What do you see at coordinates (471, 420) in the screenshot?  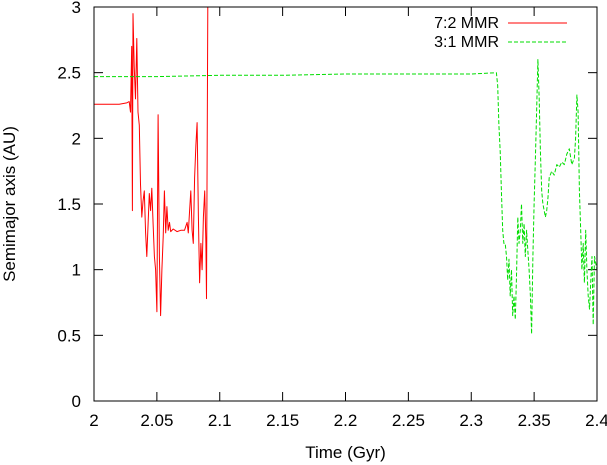 I see `x-tick-label: 2.3` at bounding box center [471, 420].